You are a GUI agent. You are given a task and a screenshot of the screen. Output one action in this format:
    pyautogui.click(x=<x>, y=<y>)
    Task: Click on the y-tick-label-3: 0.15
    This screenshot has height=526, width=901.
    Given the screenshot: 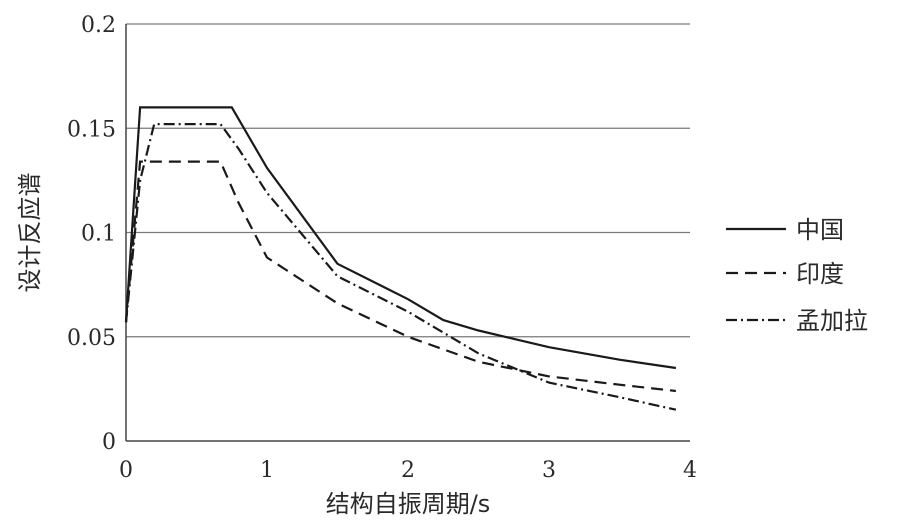 What is the action you would take?
    pyautogui.click(x=91, y=129)
    